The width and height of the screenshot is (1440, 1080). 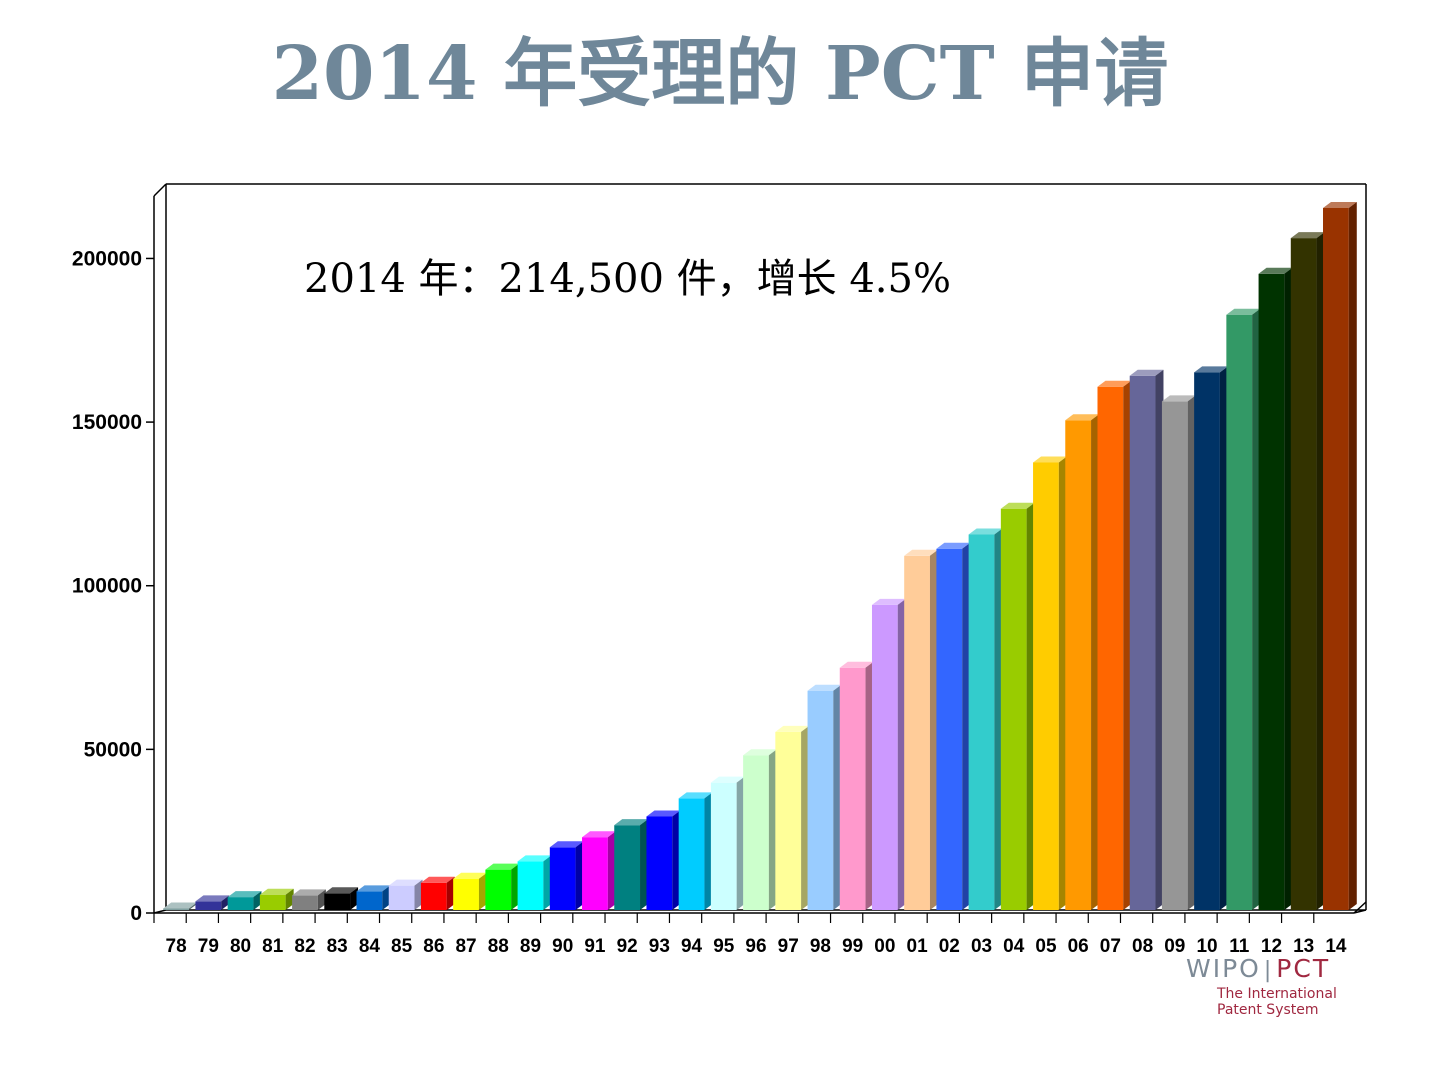 I want to click on x-tick-label: 13, so click(x=1303, y=946).